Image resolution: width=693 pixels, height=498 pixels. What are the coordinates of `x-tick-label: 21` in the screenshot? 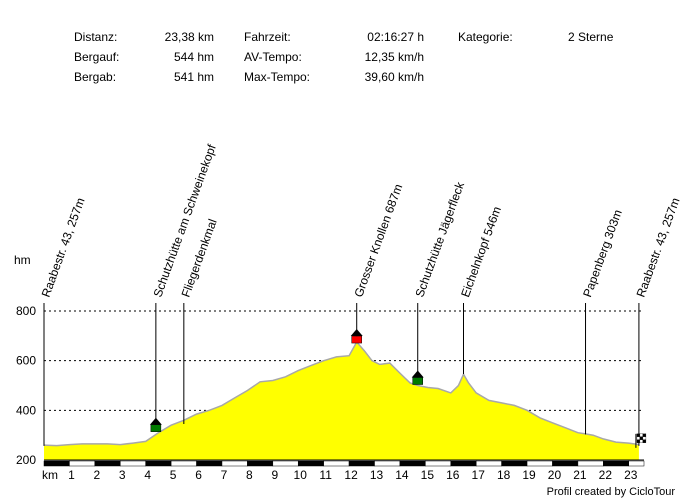 It's located at (580, 475).